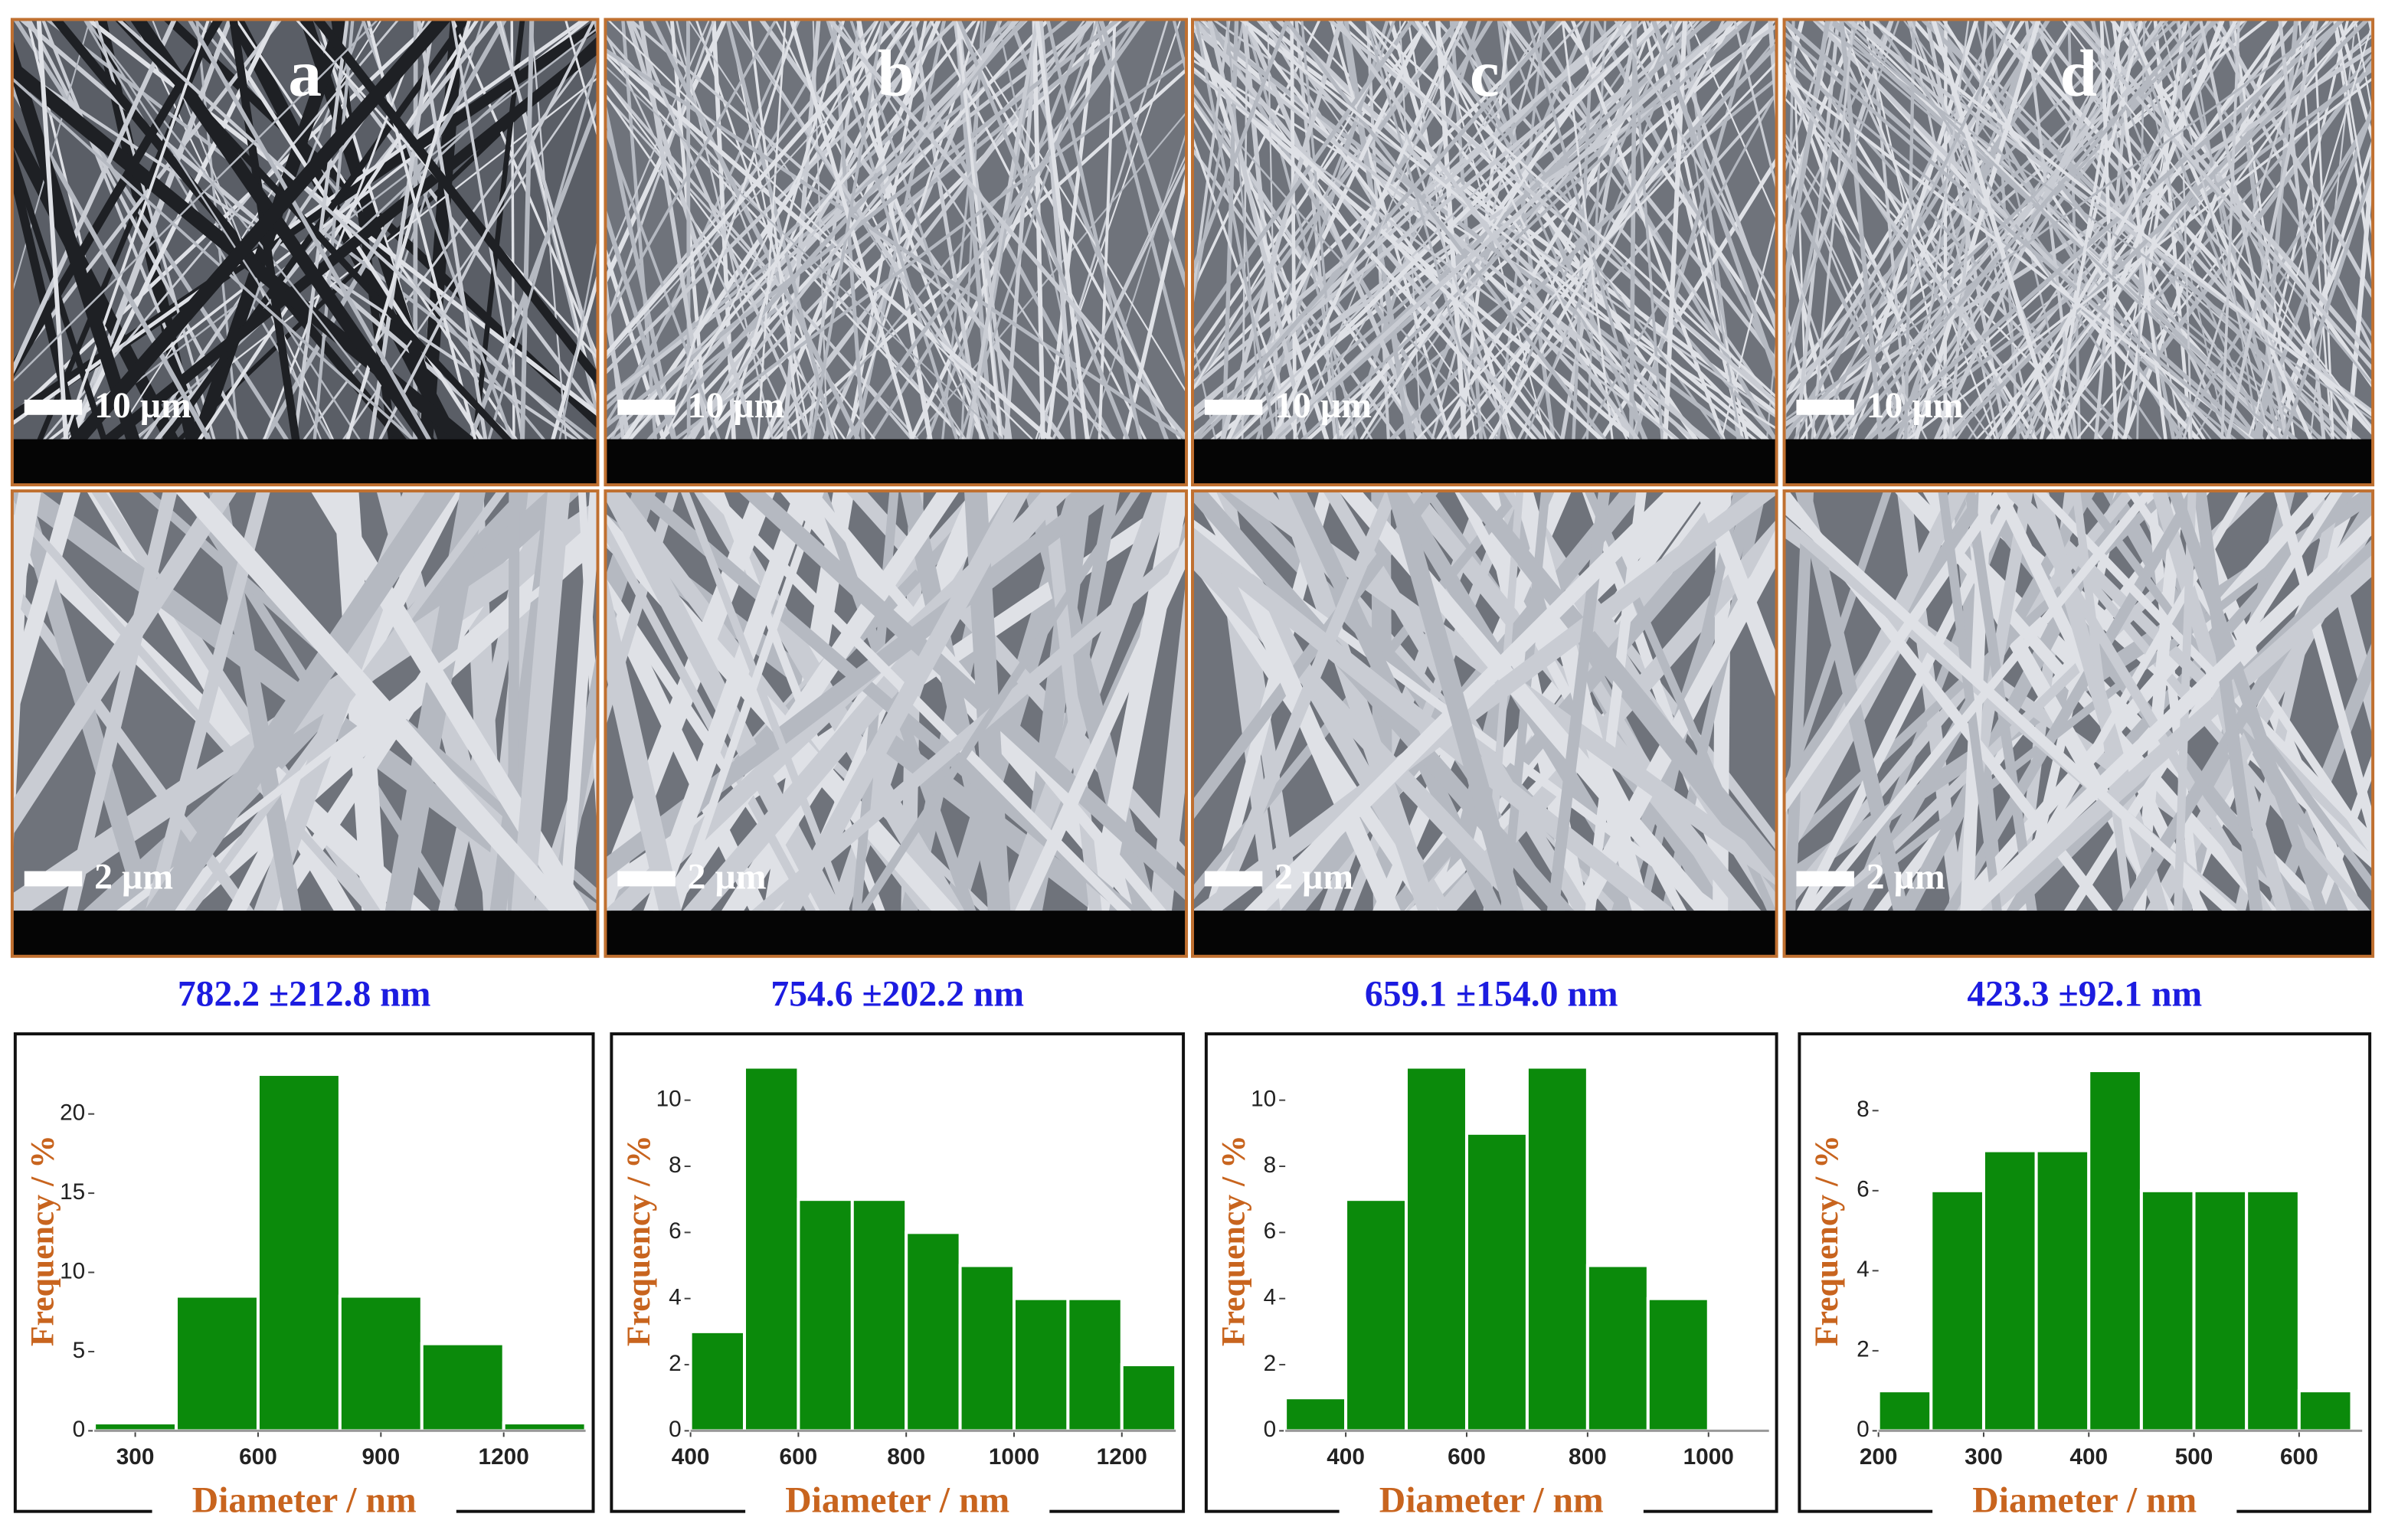 The height and width of the screenshot is (1540, 2385). I want to click on x-label-gap, so click(2084, 1506).